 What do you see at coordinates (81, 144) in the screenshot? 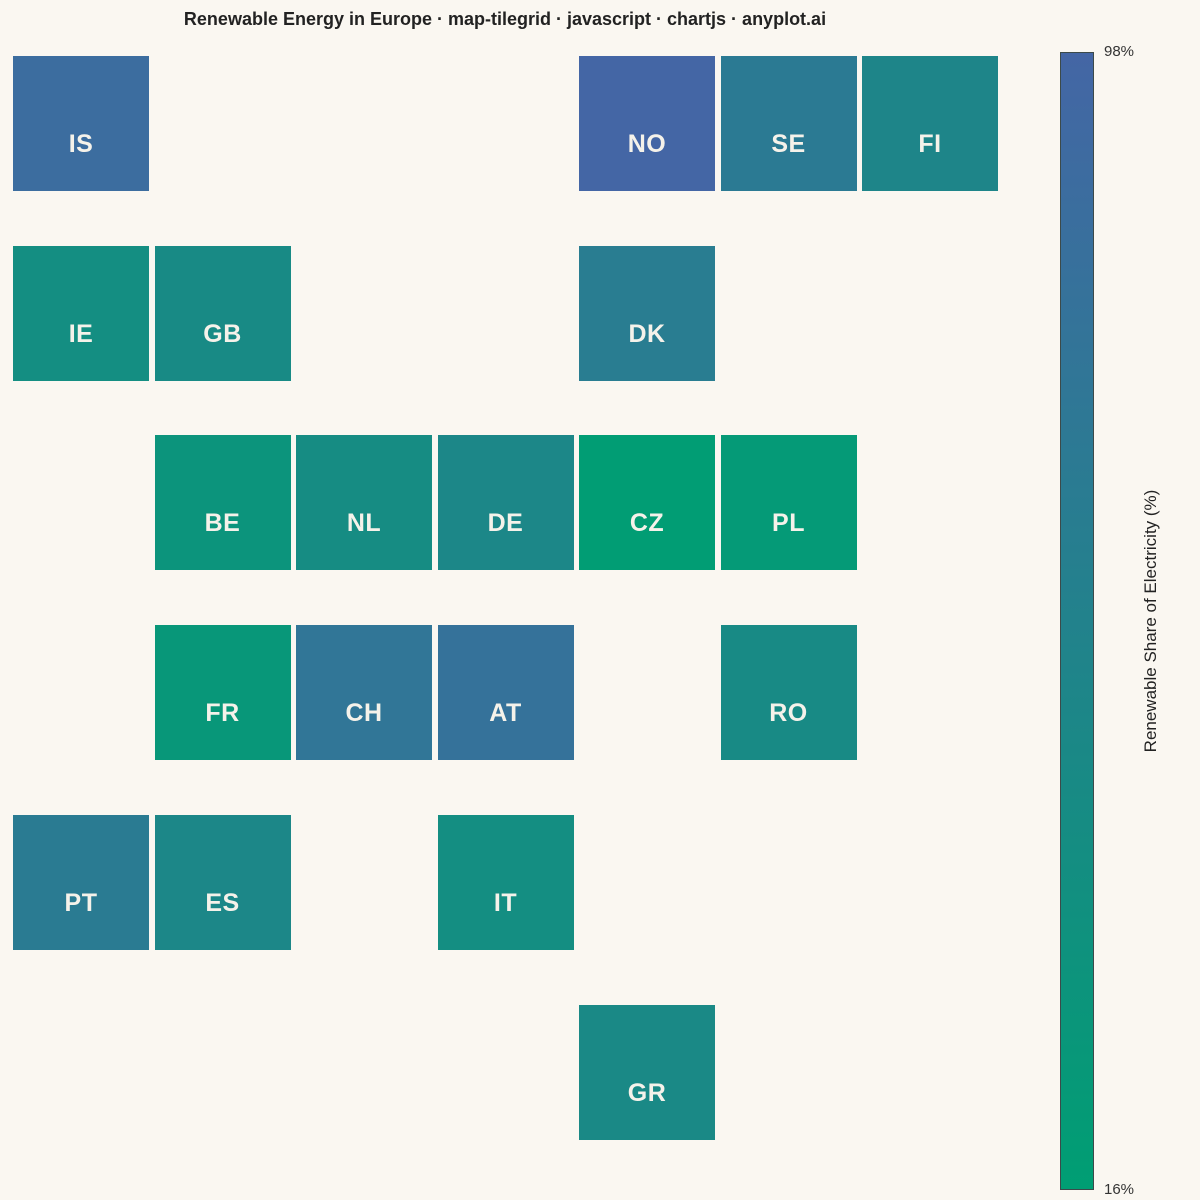
I see `tile-label: IS` at bounding box center [81, 144].